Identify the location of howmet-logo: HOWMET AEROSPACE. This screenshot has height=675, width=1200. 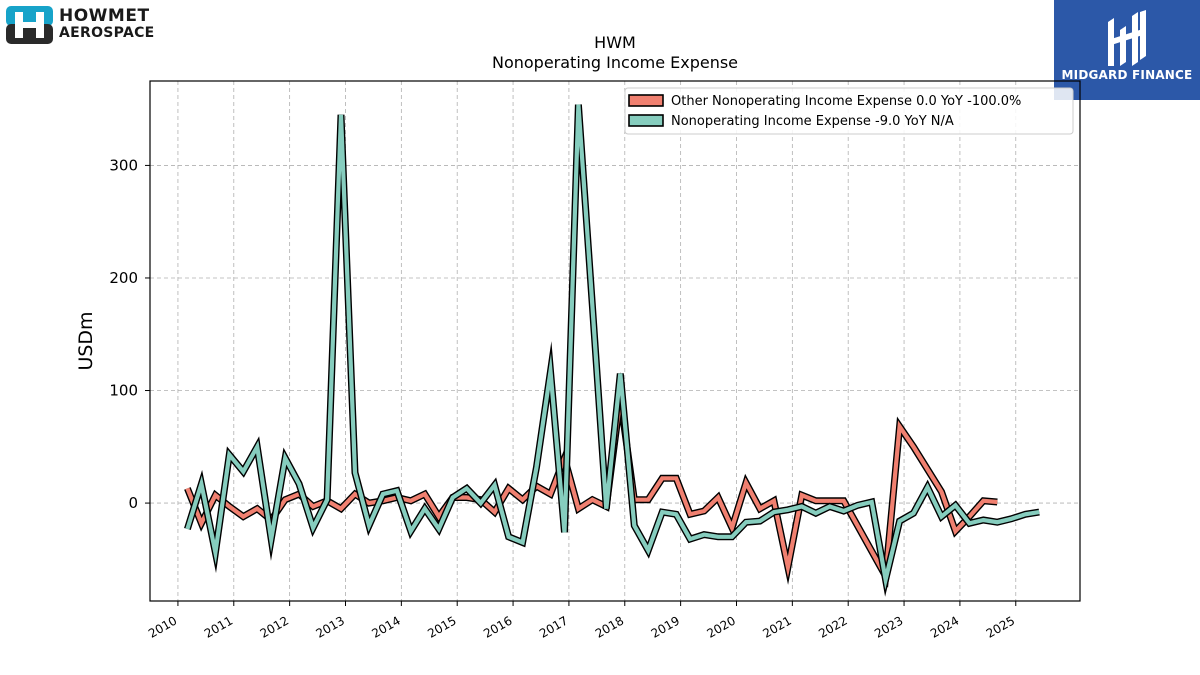
(80, 25).